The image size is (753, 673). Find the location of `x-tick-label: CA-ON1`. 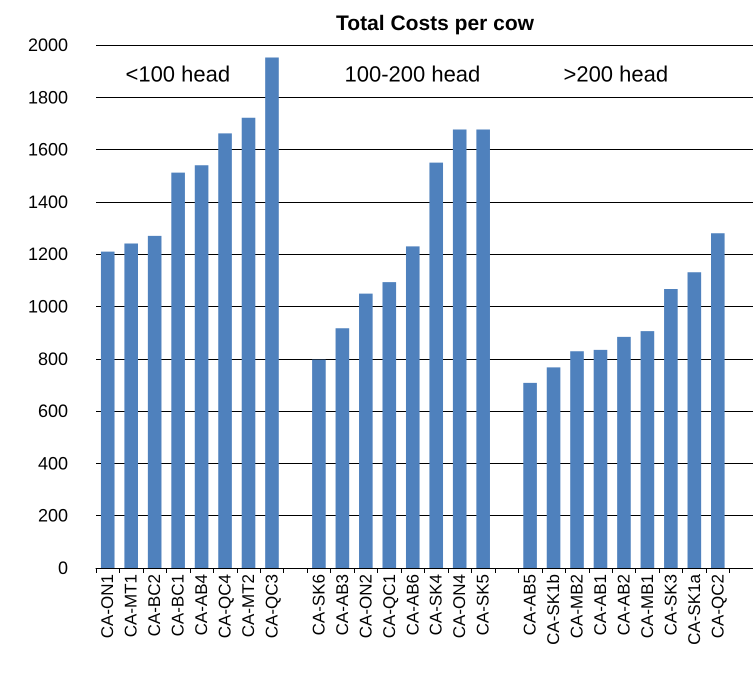

x-tick-label: CA-ON1 is located at coordinates (108, 606).